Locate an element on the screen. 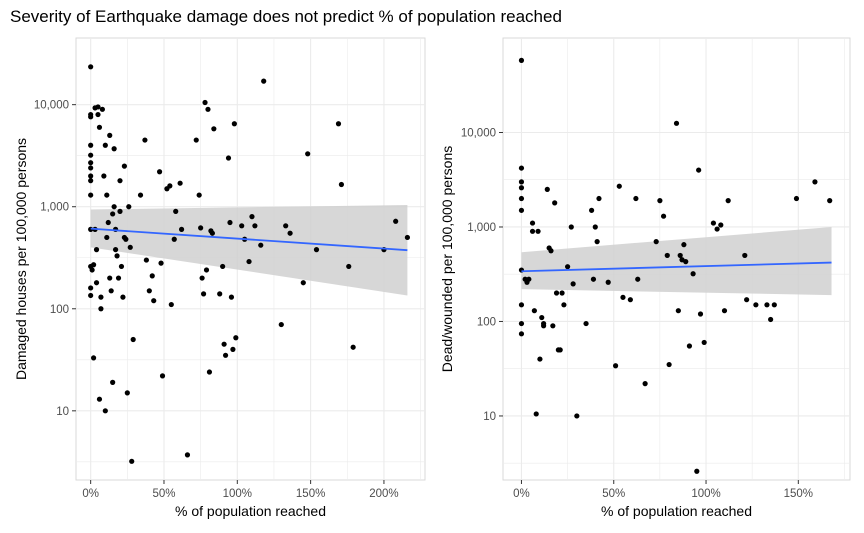 This screenshot has width=864, height=533. trend-line is located at coordinates (249, 239).